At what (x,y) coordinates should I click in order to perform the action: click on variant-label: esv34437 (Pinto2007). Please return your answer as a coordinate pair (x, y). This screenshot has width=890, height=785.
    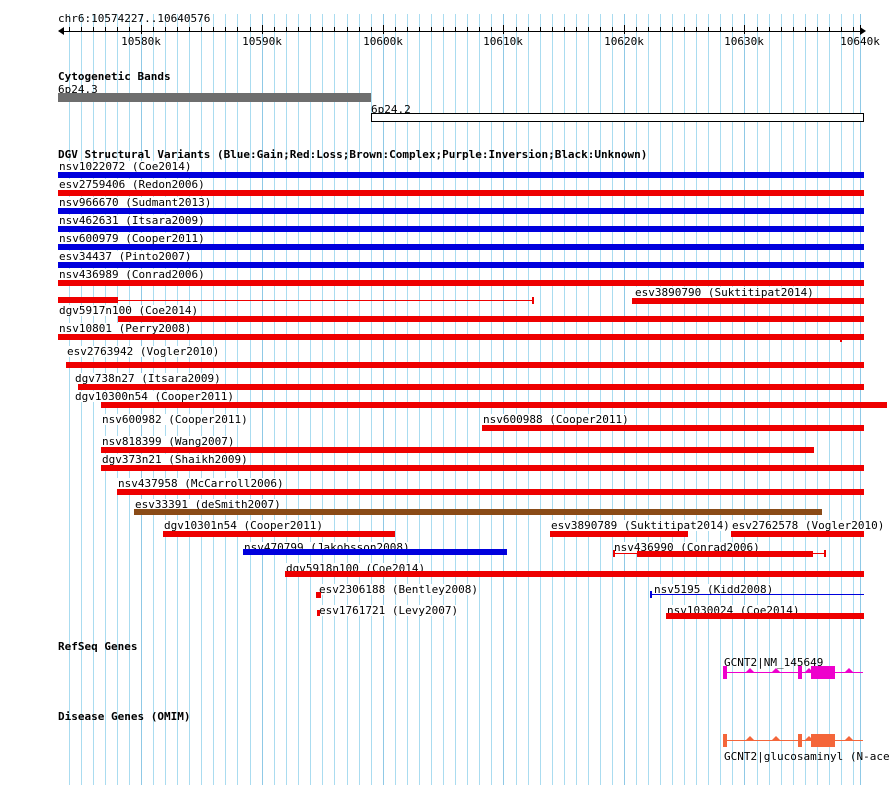
    Looking at the image, I should click on (125, 256).